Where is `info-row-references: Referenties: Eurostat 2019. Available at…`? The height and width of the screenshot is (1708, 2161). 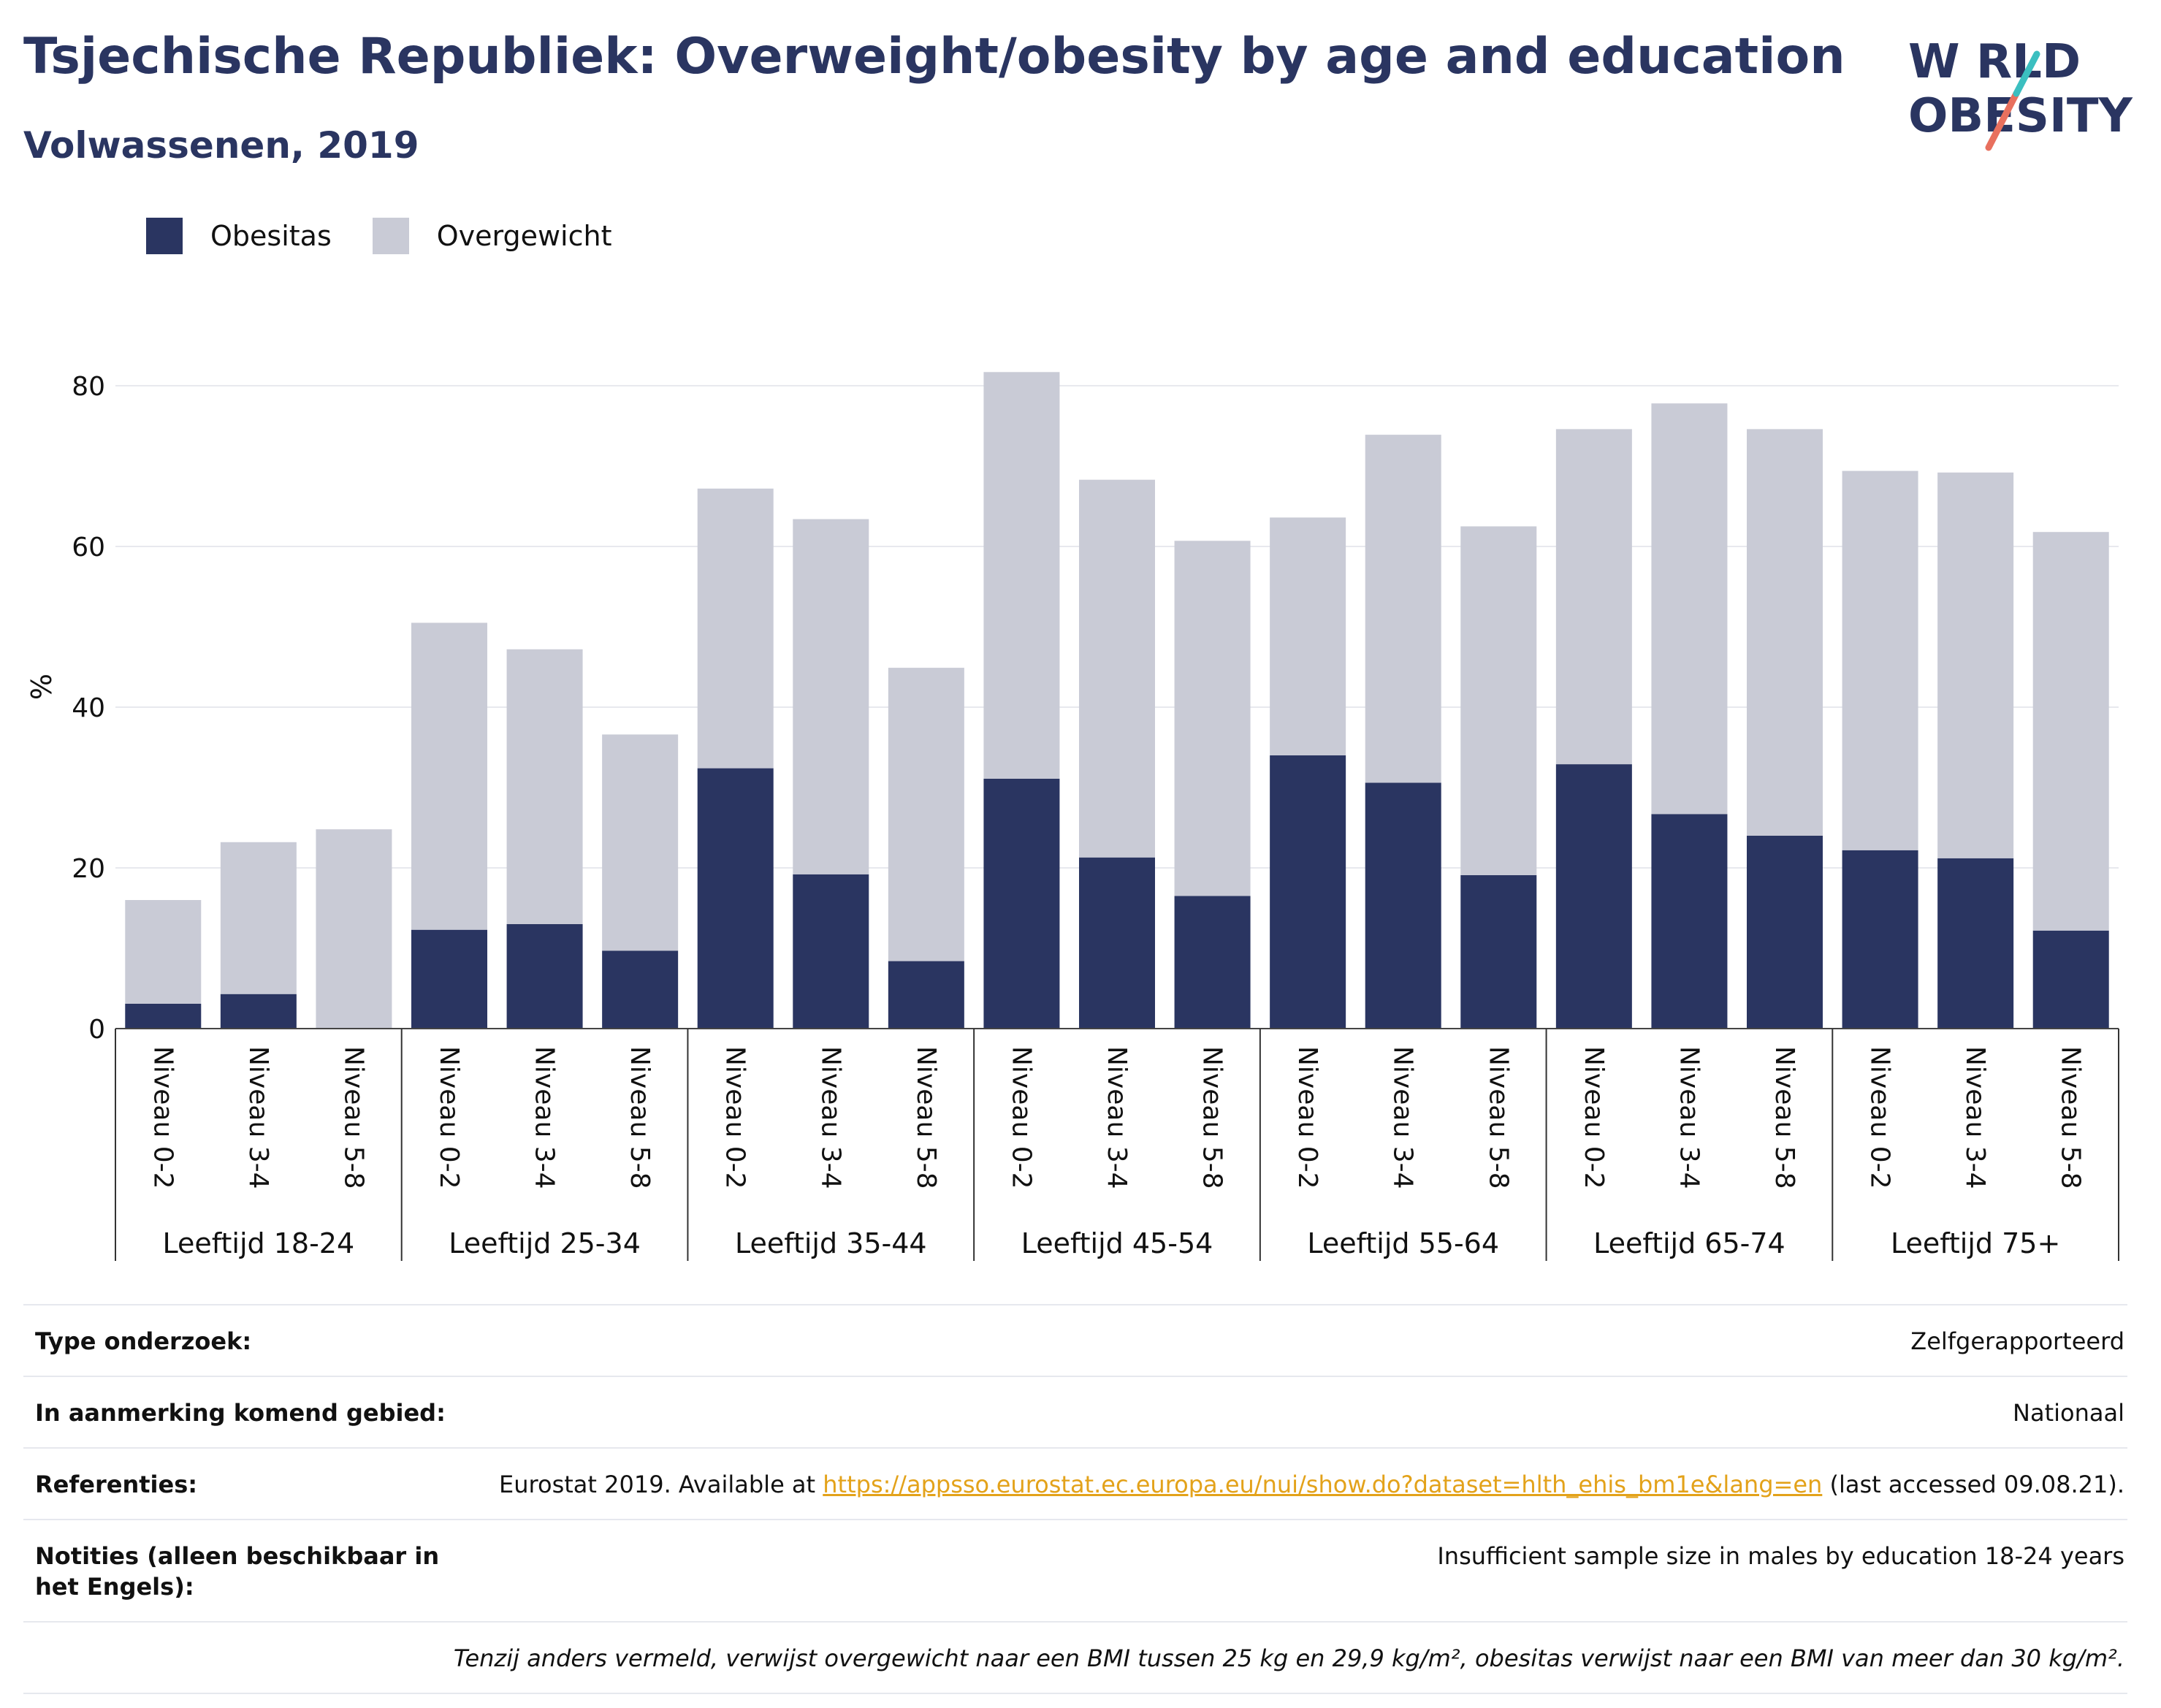
info-row-references: Referenties: Eurostat 2019. Available at… is located at coordinates (1075, 1483).